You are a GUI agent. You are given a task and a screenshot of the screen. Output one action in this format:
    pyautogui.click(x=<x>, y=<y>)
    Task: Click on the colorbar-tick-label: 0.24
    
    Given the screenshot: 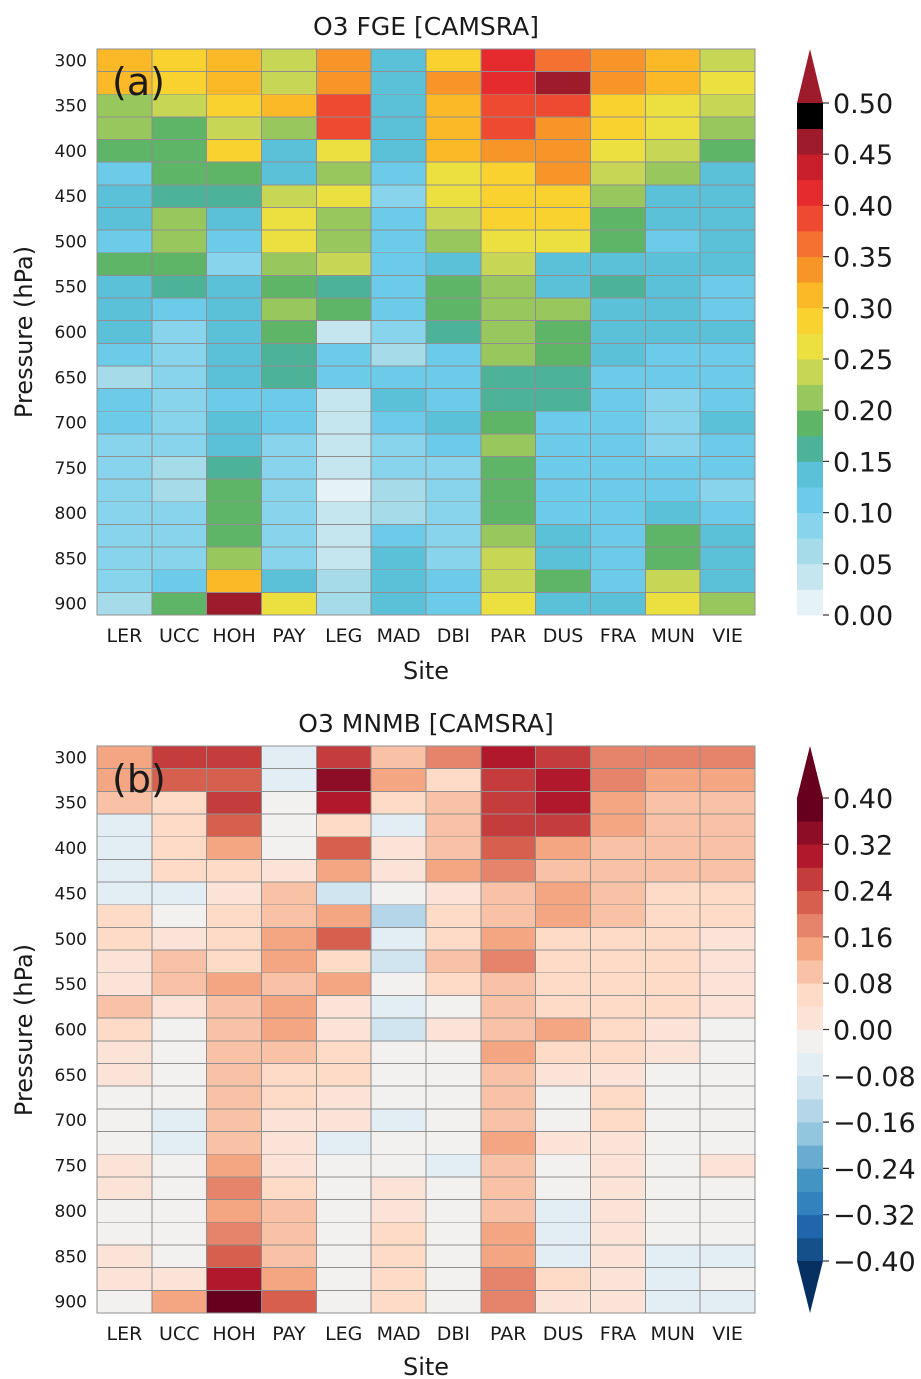 What is the action you would take?
    pyautogui.click(x=863, y=892)
    